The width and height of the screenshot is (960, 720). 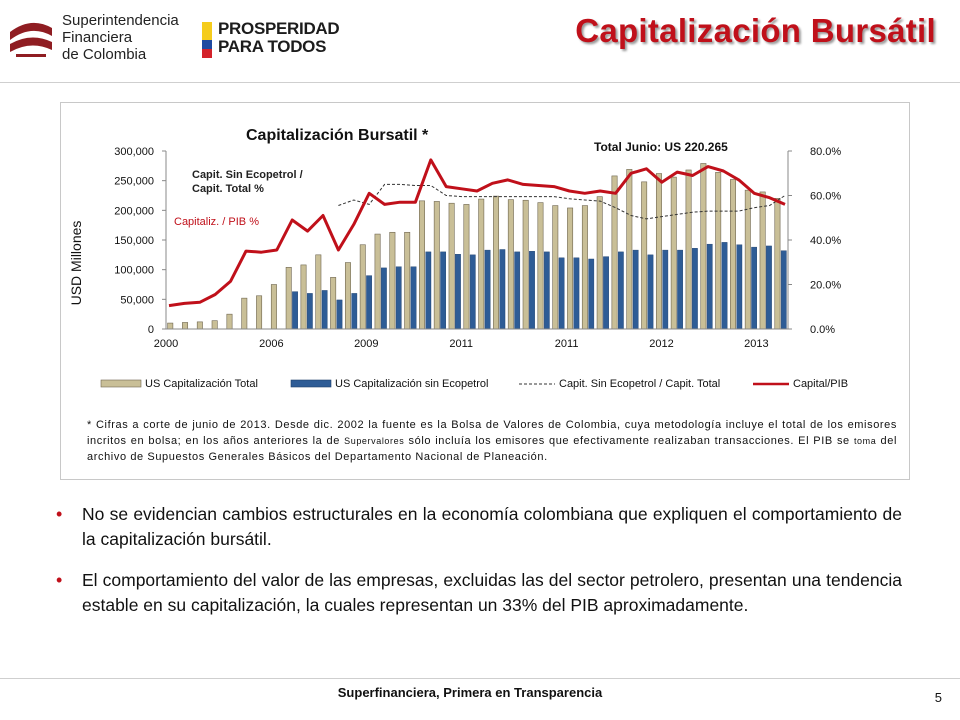 What do you see at coordinates (216, 222) in the screenshot?
I see `annotation-pib: Capitaliz. / PIB %` at bounding box center [216, 222].